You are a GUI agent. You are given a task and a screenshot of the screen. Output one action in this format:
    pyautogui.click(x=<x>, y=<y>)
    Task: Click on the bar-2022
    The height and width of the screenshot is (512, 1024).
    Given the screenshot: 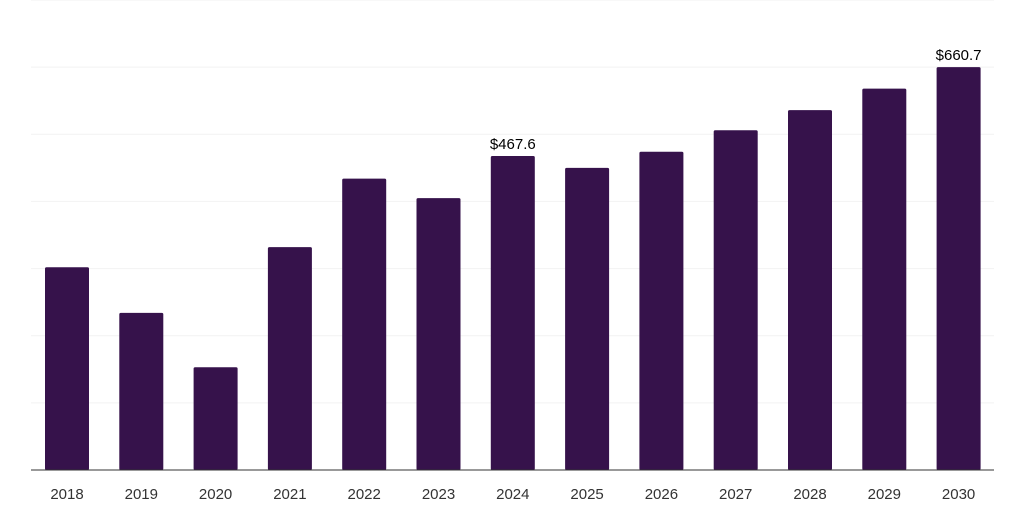 What is the action you would take?
    pyautogui.click(x=364, y=324)
    